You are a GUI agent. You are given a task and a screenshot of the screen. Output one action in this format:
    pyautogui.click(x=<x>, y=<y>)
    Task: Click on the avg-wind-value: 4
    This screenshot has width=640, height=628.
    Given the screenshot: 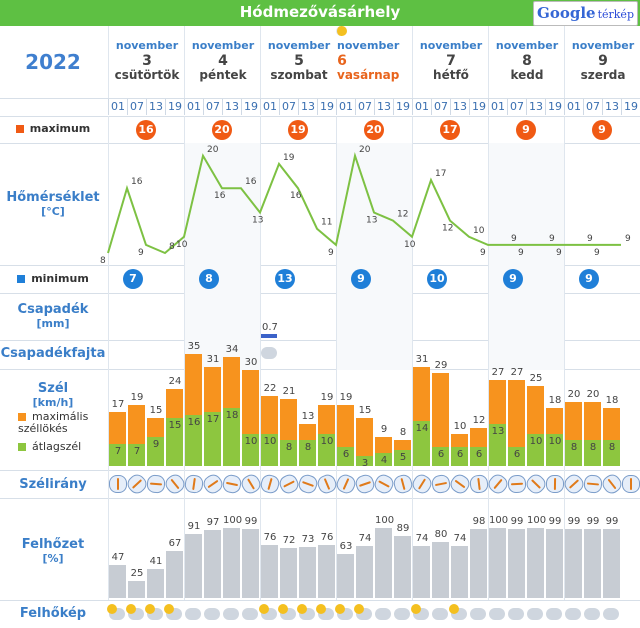 What is the action you would take?
    pyautogui.click(x=384, y=461)
    